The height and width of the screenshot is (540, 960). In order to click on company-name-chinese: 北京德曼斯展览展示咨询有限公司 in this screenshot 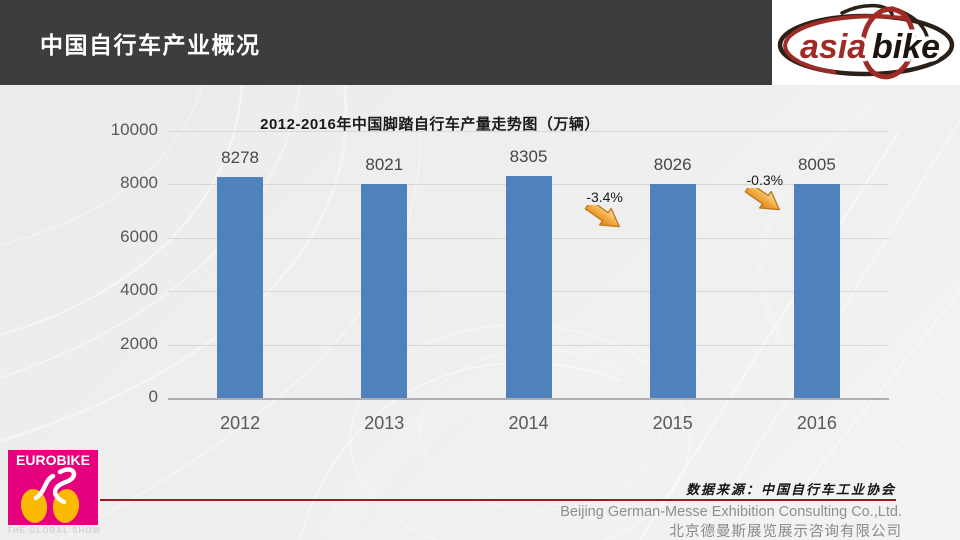, I will do `click(785, 532)`.